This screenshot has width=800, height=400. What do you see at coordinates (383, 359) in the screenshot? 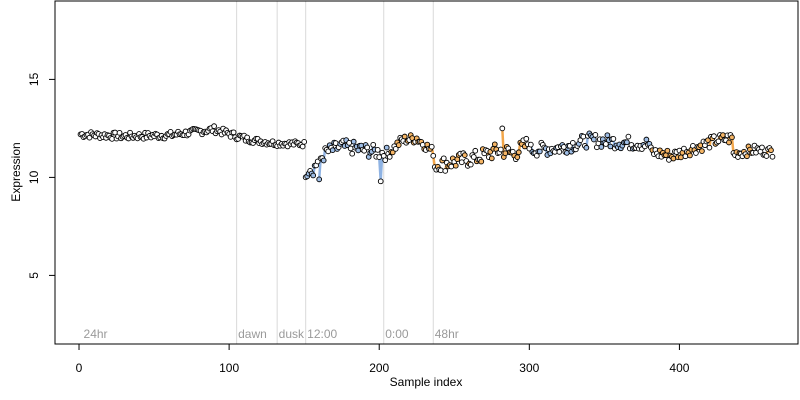
I see `x-axis: 0 100 200 300 400` at bounding box center [383, 359].